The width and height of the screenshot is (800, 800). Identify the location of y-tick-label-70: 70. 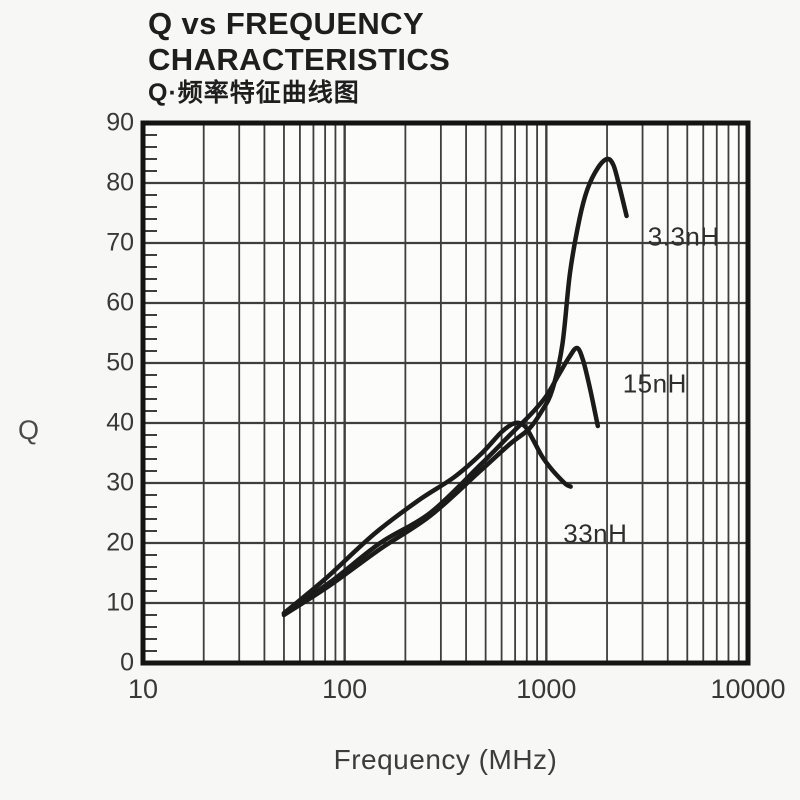
(120, 242).